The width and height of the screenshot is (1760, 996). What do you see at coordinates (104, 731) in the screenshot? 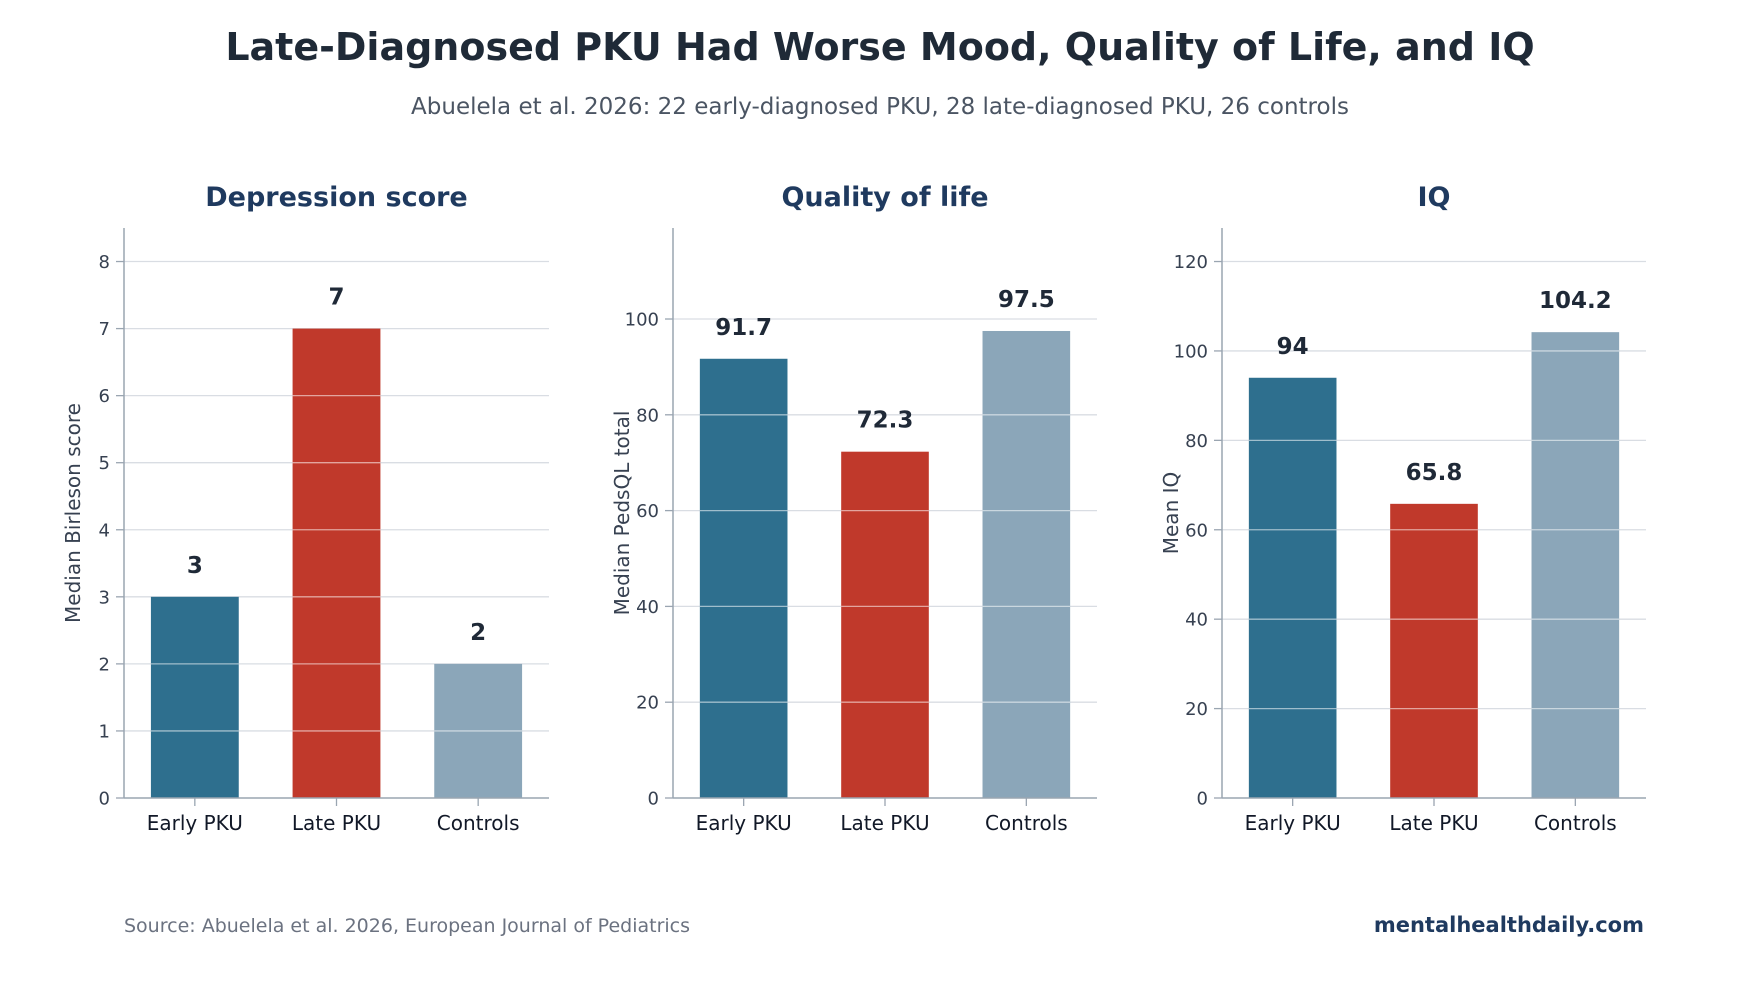
I see `y-tick-label: 1` at bounding box center [104, 731].